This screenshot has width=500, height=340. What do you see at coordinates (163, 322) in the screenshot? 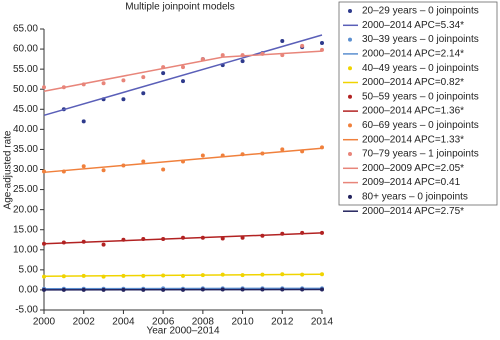
I see `x-tick-label: 2006` at bounding box center [163, 322].